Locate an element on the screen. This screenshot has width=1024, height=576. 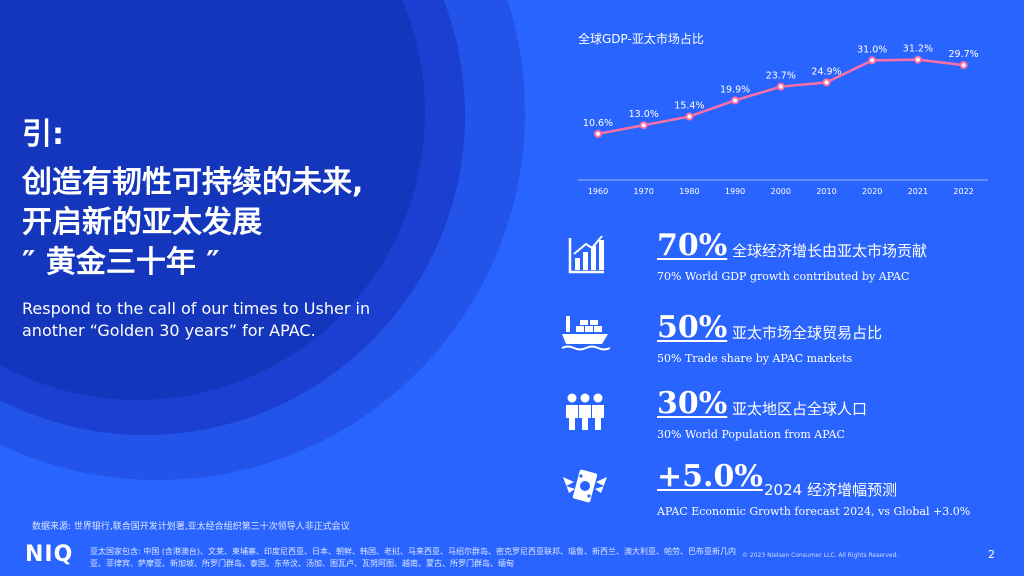
stat-value: +5.0% is located at coordinates (710, 476).